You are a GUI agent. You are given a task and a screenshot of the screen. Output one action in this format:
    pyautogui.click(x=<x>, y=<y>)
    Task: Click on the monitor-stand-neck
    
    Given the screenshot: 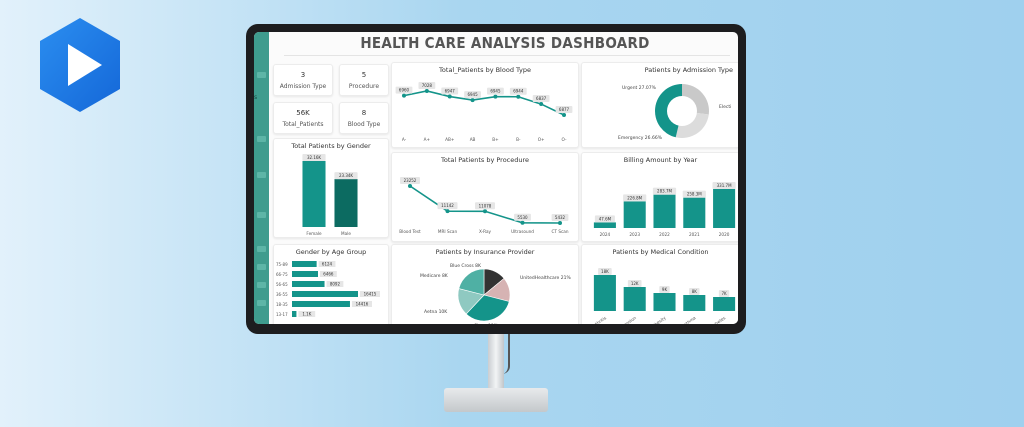 What is the action you would take?
    pyautogui.click(x=496, y=363)
    